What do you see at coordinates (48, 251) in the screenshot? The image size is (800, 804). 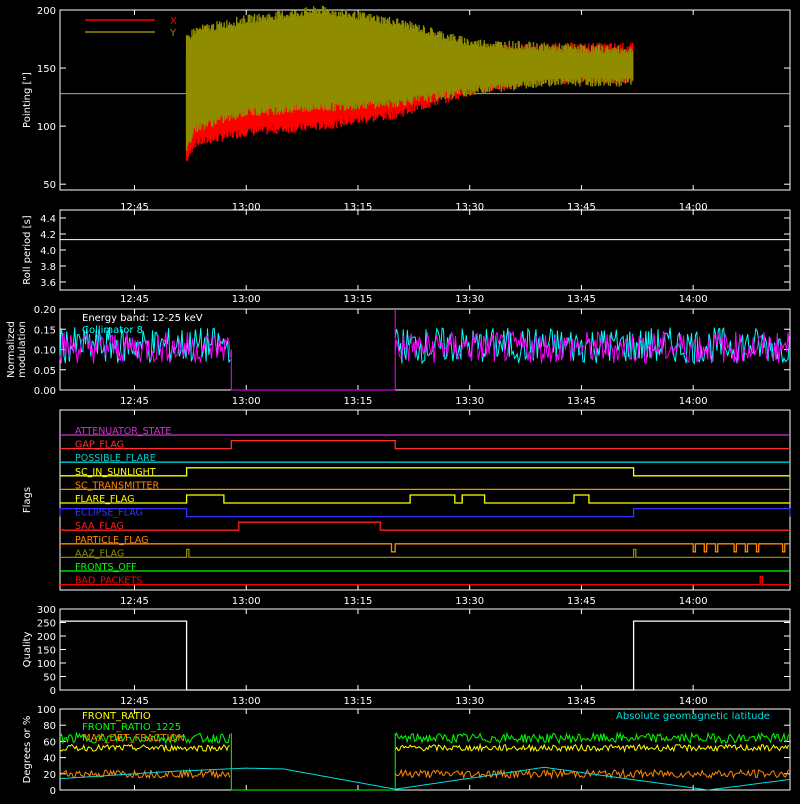 I see `y-tick-label: 4.0` at bounding box center [48, 251].